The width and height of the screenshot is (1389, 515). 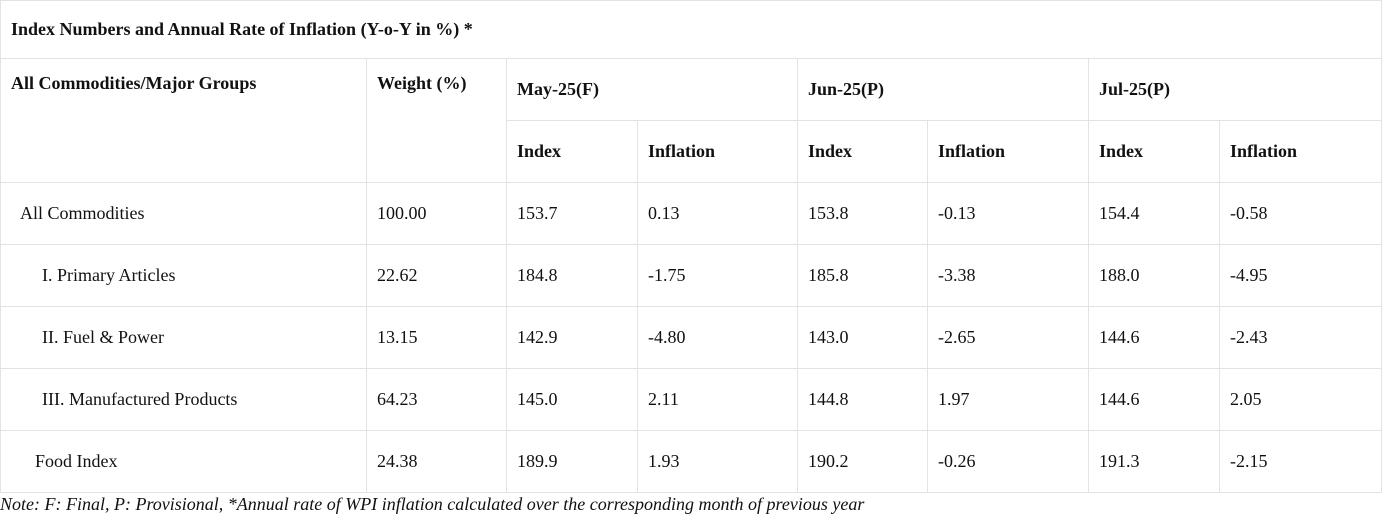 What do you see at coordinates (1008, 337) in the screenshot?
I see `row-jun-inflation: -2.65` at bounding box center [1008, 337].